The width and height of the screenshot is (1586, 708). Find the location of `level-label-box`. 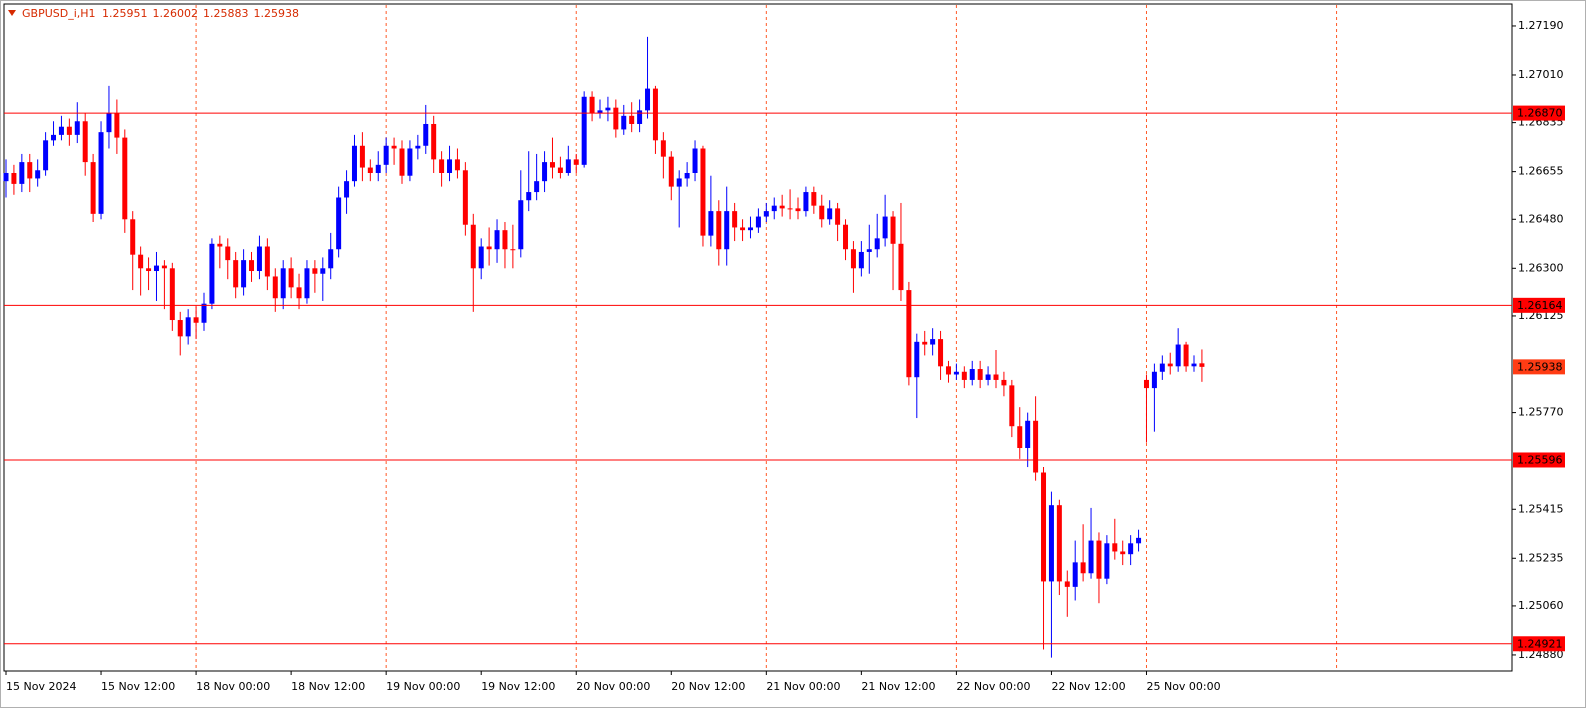

level-label-box is located at coordinates (1539, 305).